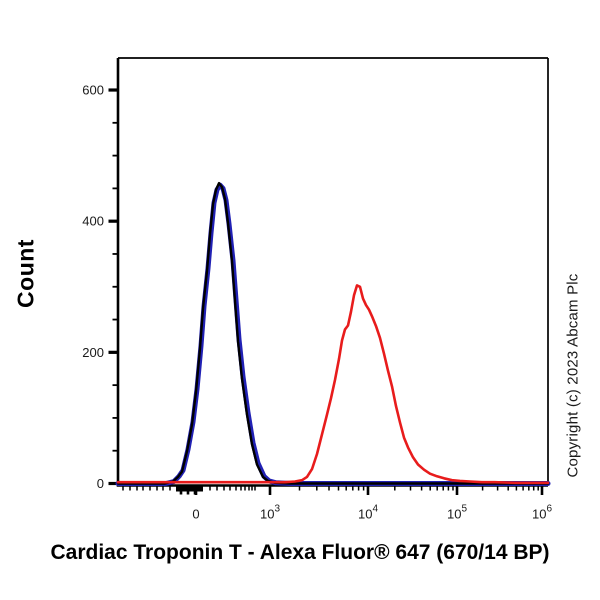 This screenshot has width=600, height=600. I want to click on copyright-notice: Copyright (c) 2023 Abcam Plc, so click(573, 375).